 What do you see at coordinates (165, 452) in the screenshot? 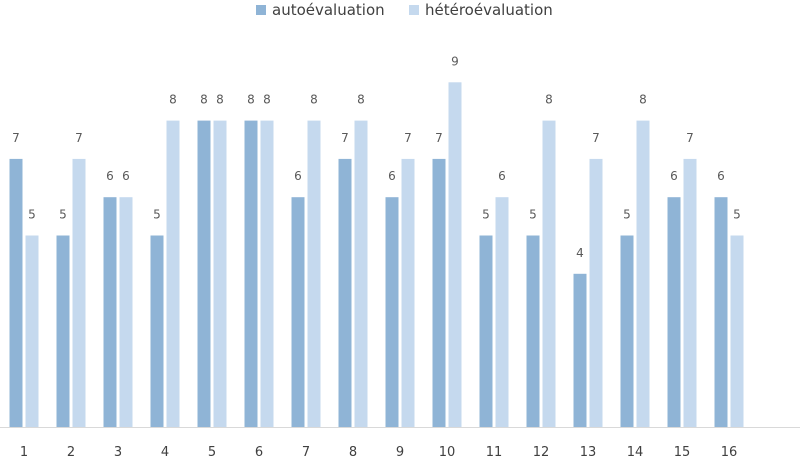
I see `x-tick-label-4: 4` at bounding box center [165, 452].